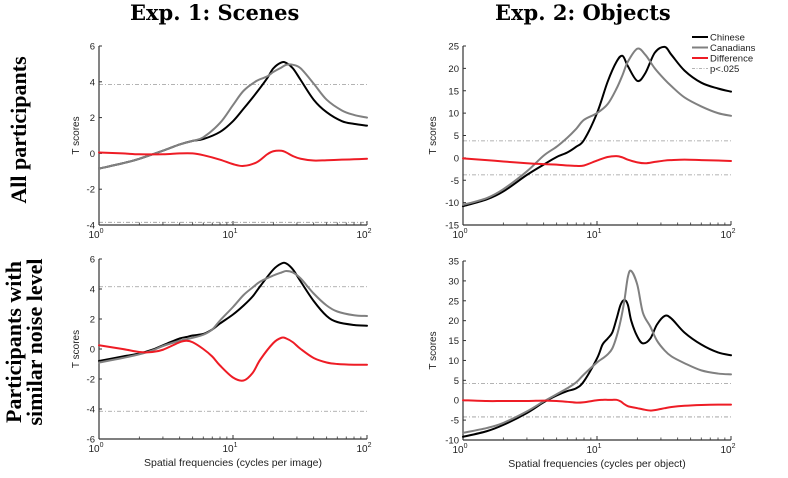 The image size is (788, 478). What do you see at coordinates (731, 59) in the screenshot?
I see `legend-label: Difference` at bounding box center [731, 59].